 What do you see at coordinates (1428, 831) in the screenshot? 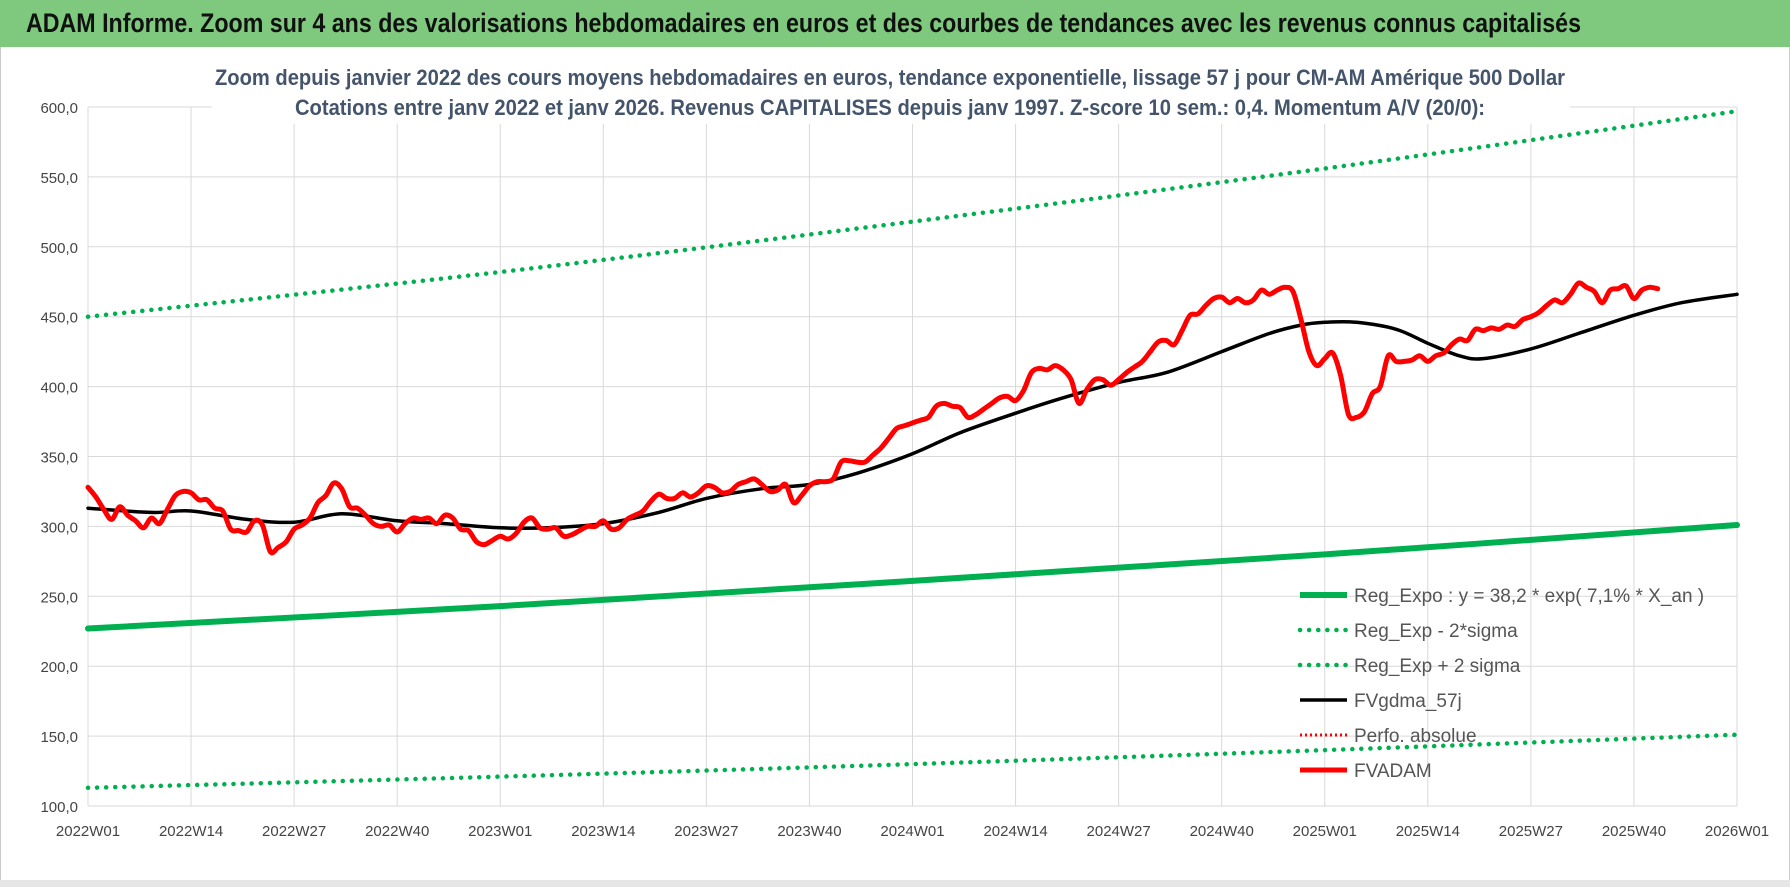
I see `x-tick-label: 2025W14` at bounding box center [1428, 831].